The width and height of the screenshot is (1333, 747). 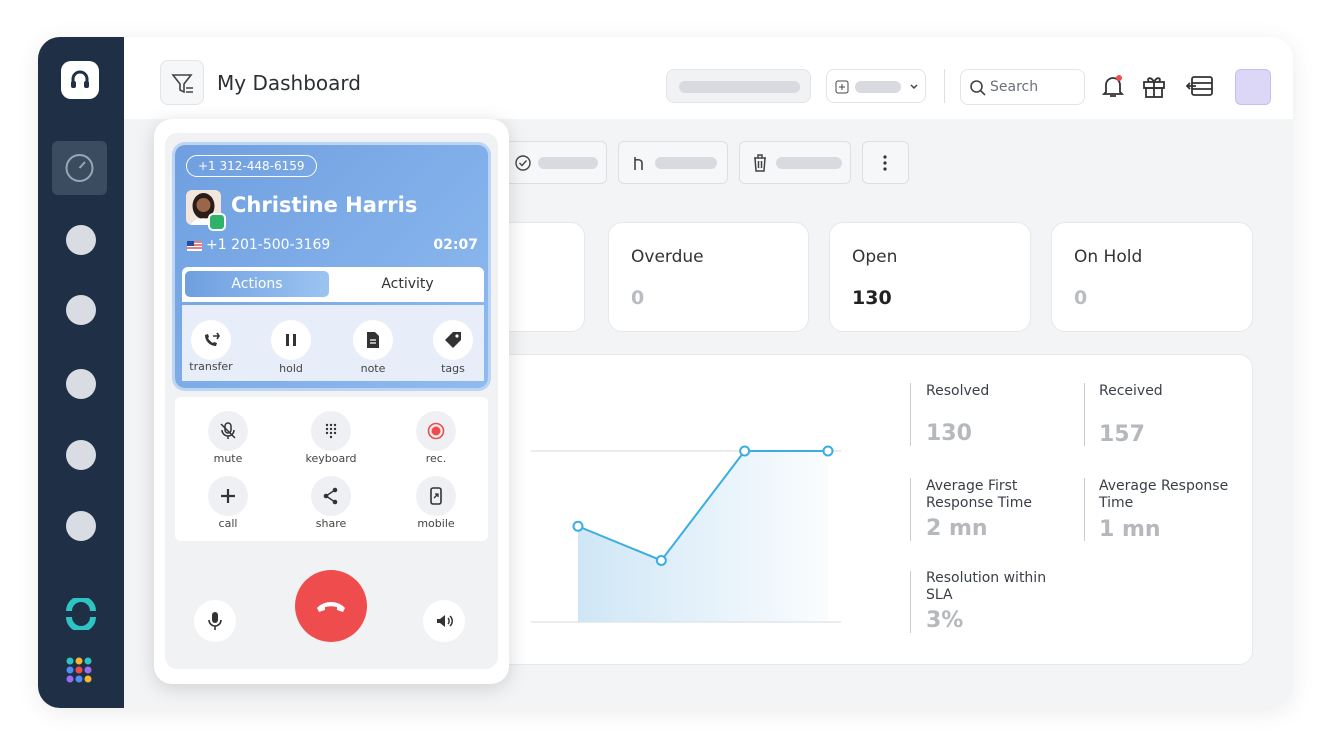 What do you see at coordinates (373, 340) in the screenshot?
I see `action-note` at bounding box center [373, 340].